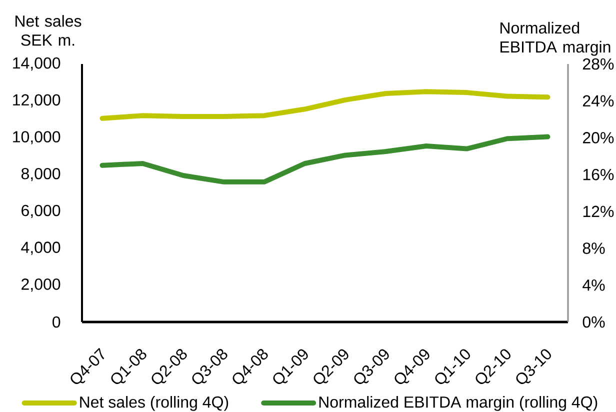 This screenshot has width=616, height=412. Describe the element at coordinates (41, 211) in the screenshot. I see `y-tick-label: 6,000` at that location.